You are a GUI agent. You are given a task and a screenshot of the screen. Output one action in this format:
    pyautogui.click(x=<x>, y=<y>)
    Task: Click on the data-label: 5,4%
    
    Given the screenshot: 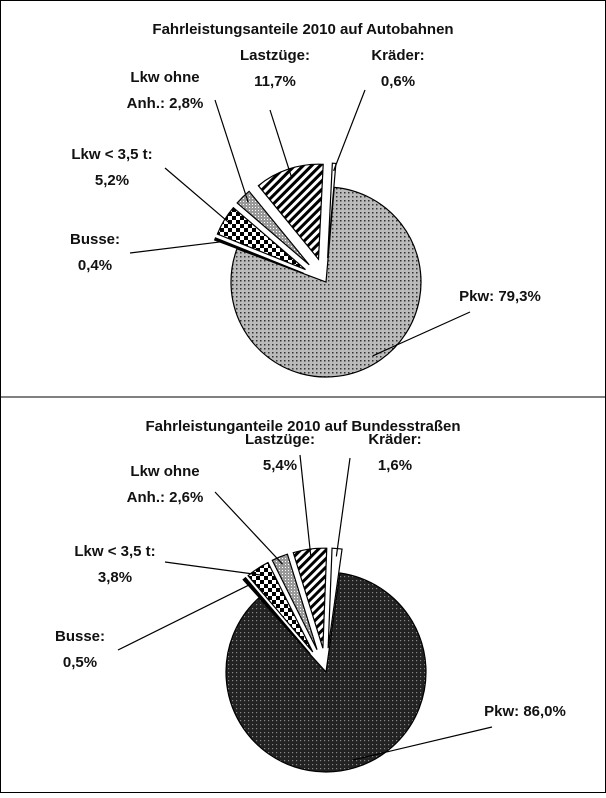 What is the action you would take?
    pyautogui.click(x=280, y=465)
    